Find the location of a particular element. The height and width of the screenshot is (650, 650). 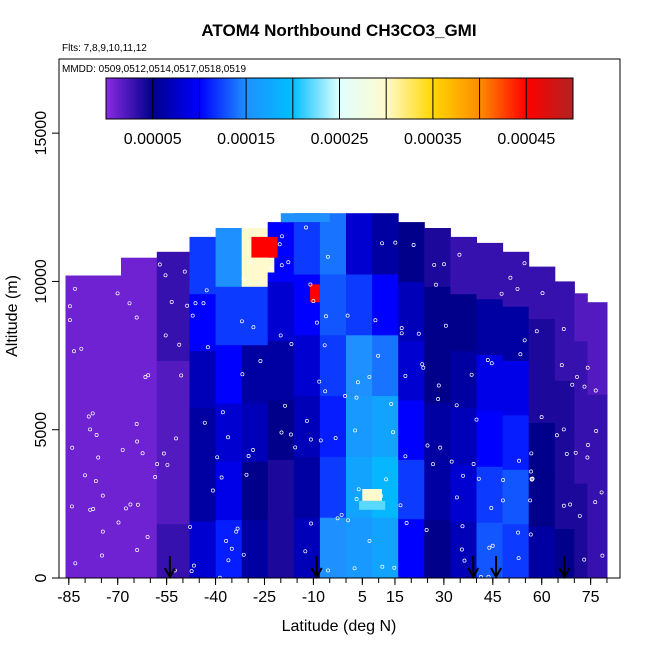

colorbar-tick-label: 0.00025 is located at coordinates (340, 139).